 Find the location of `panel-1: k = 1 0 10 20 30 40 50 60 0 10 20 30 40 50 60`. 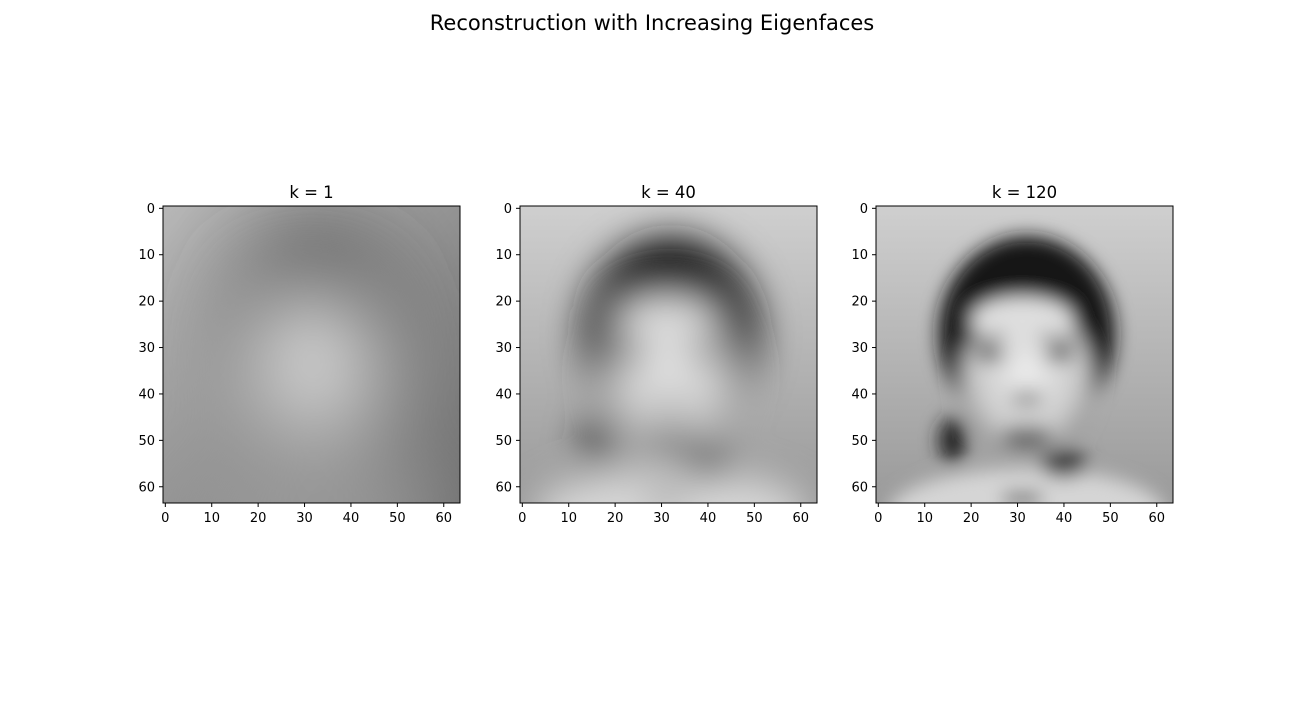

panel-1: k = 1 0 10 20 30 40 50 60 0 10 20 30 40 50 60 is located at coordinates (299, 354).